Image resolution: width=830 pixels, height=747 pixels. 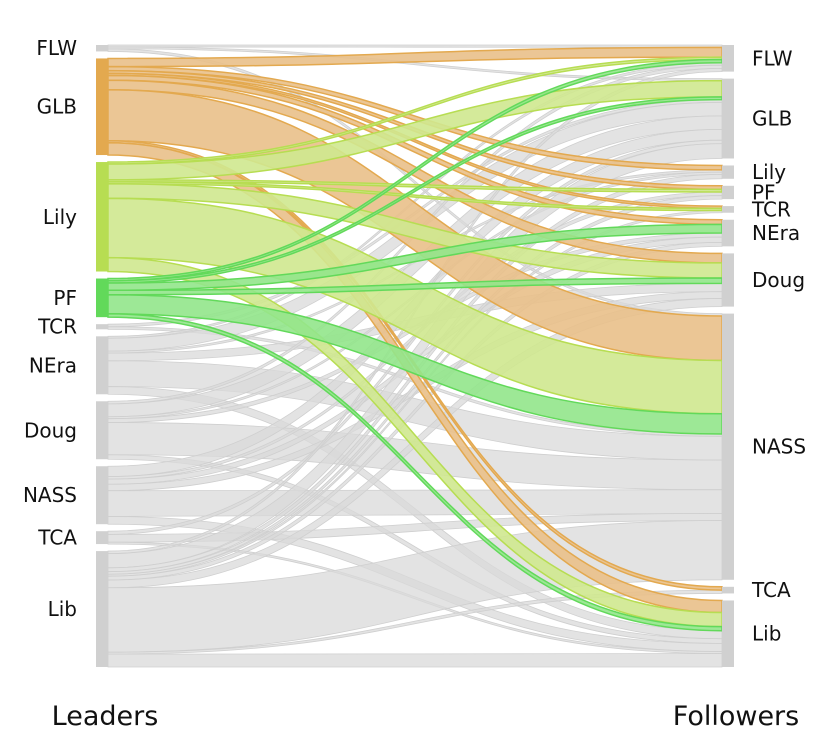 What do you see at coordinates (728, 209) in the screenshot?
I see `right-node-tcr` at bounding box center [728, 209].